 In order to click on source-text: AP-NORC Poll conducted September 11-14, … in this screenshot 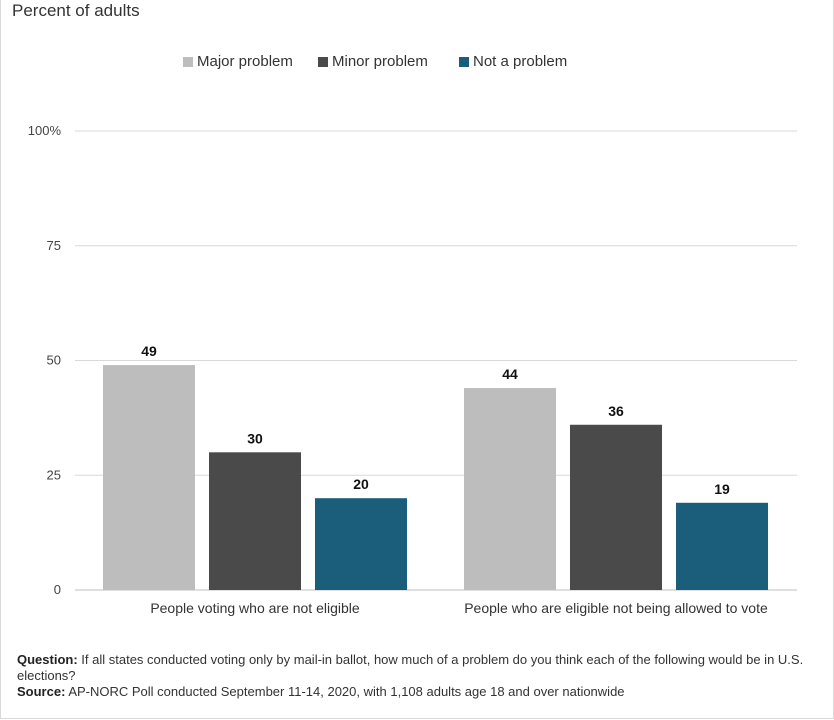, I will do `click(346, 691)`.